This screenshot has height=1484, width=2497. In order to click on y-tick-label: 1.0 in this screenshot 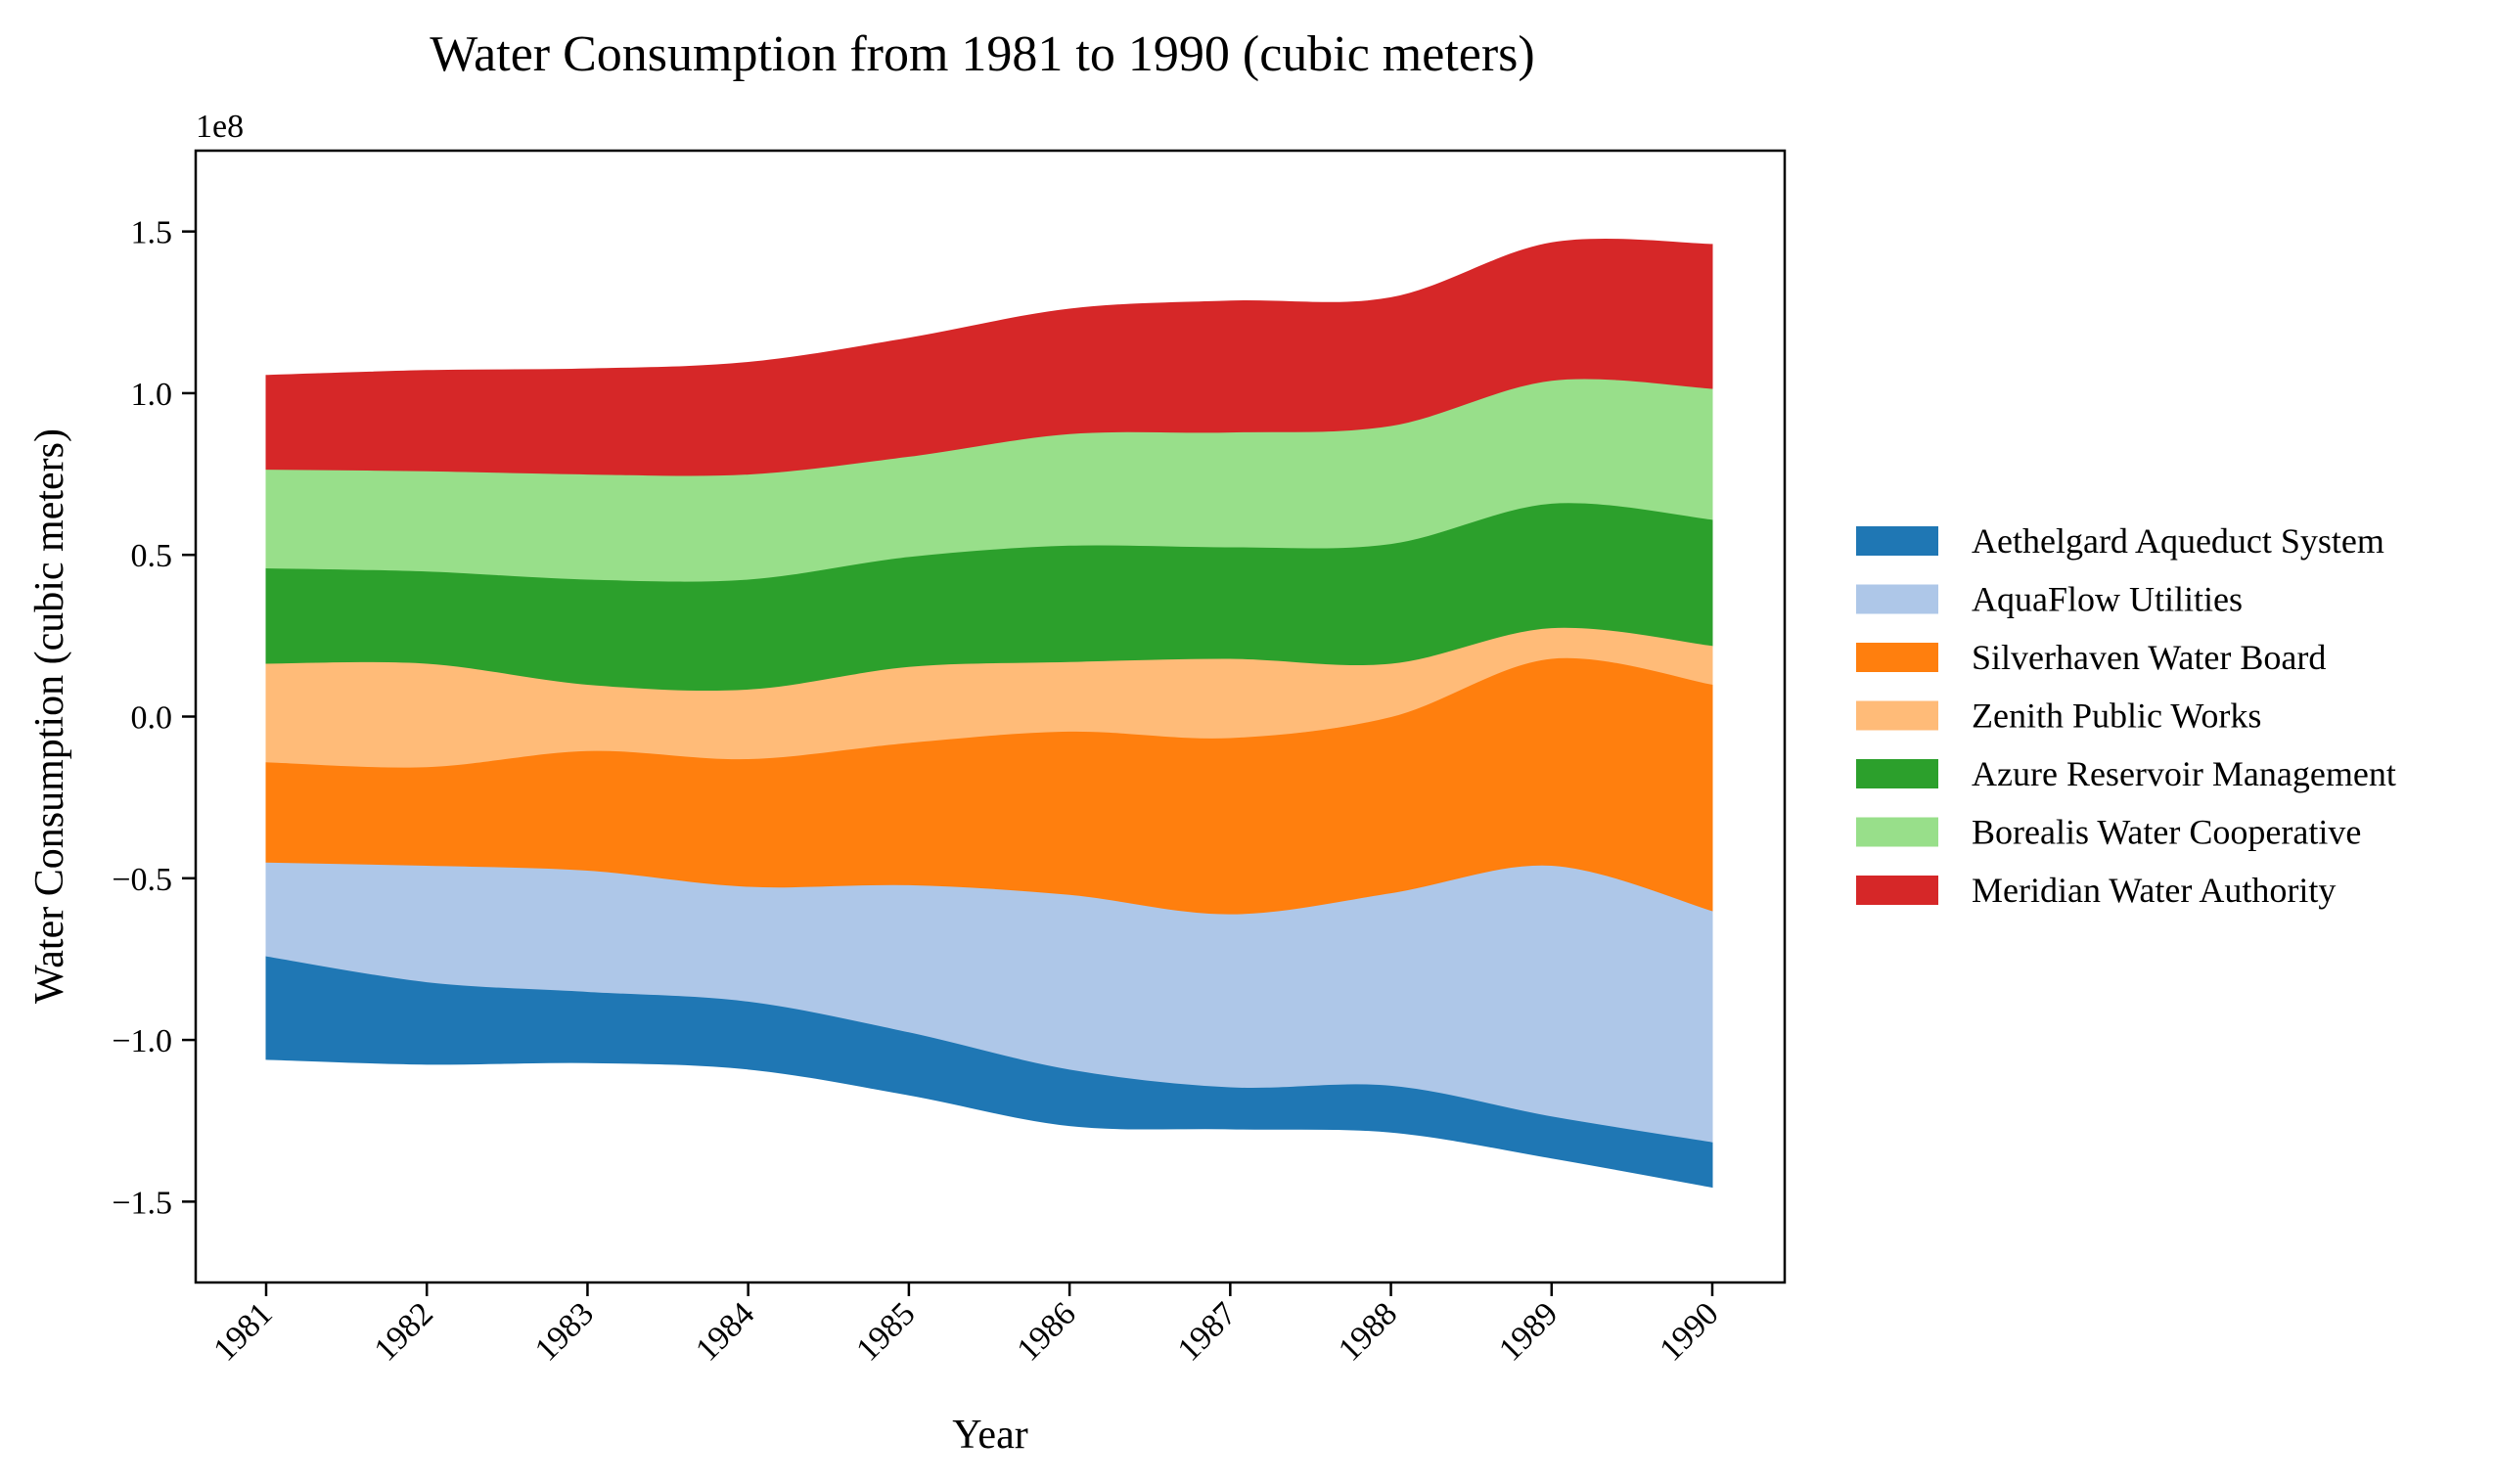, I will do `click(152, 395)`.